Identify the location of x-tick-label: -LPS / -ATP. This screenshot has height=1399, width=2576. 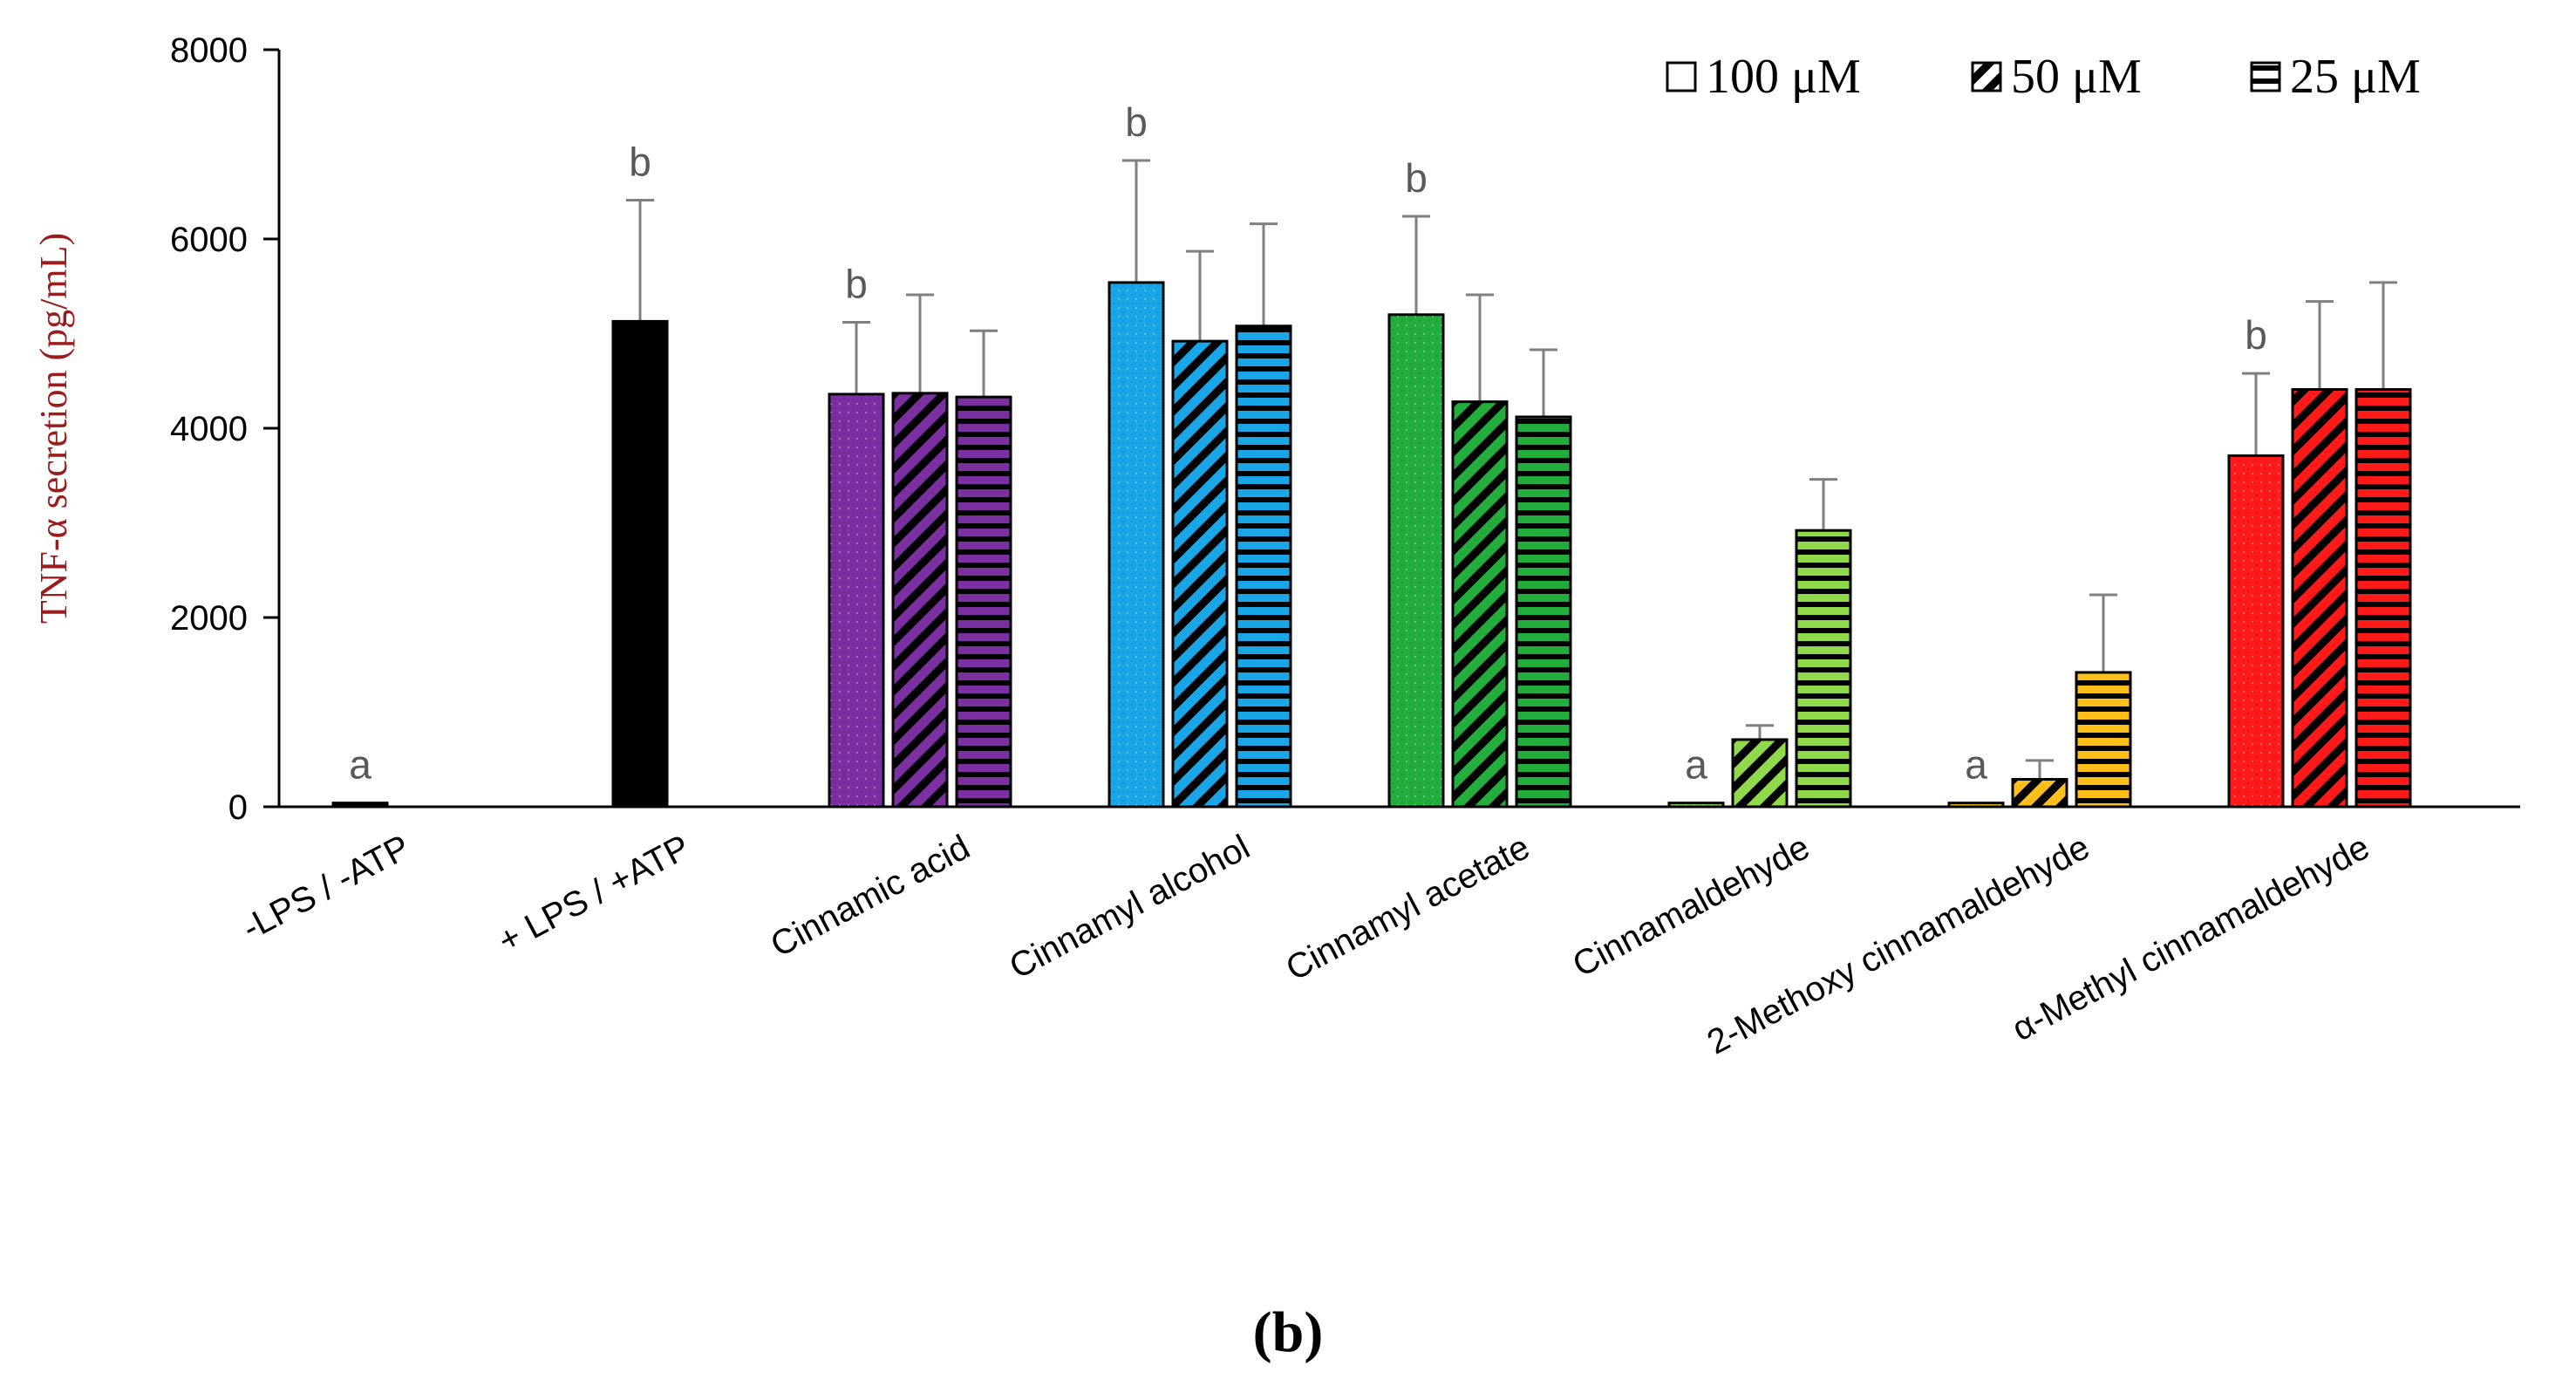
(326, 888).